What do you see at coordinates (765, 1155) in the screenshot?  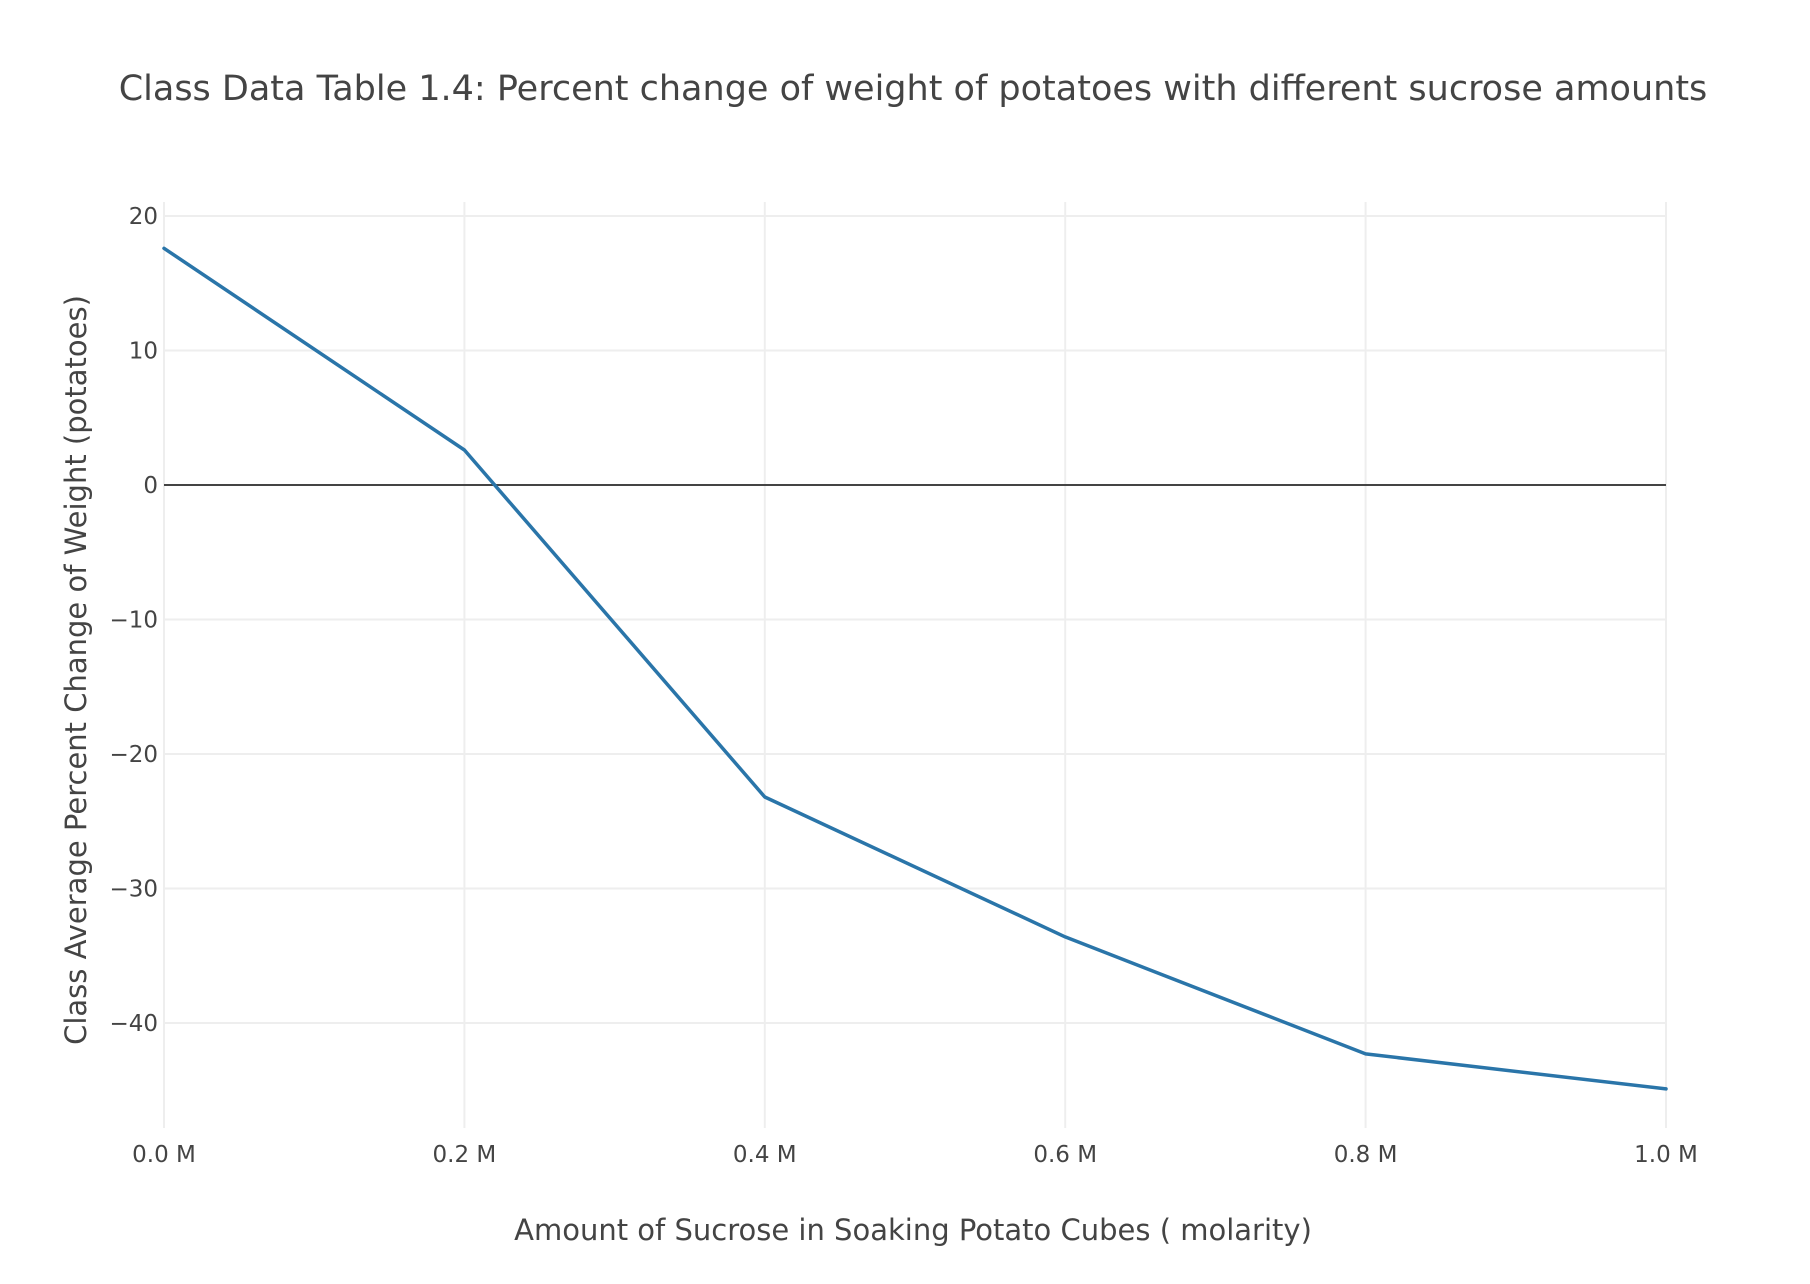 I see `x-tick-label: 0.4 M` at bounding box center [765, 1155].